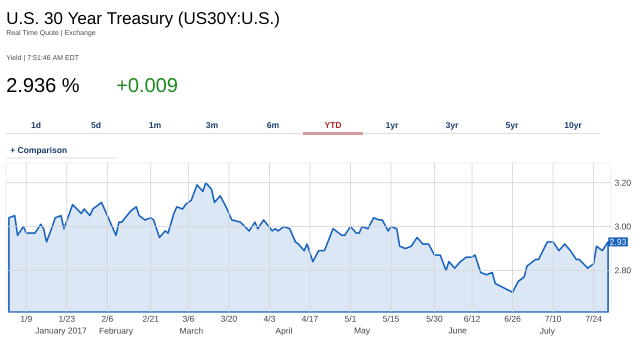 Image resolution: width=640 pixels, height=345 pixels. I want to click on text: 6m, so click(273, 125).